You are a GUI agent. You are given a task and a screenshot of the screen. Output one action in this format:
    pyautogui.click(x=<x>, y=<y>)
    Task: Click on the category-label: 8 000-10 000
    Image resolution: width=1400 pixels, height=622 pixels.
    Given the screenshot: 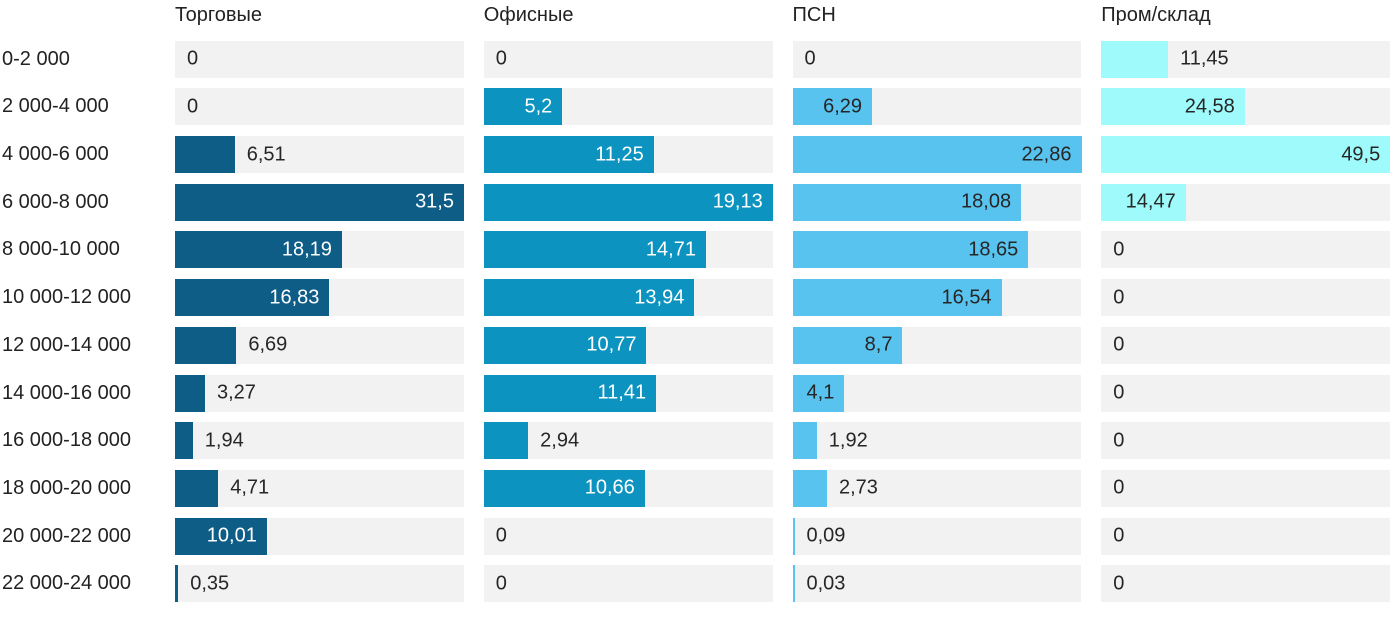 What is the action you would take?
    pyautogui.click(x=61, y=249)
    